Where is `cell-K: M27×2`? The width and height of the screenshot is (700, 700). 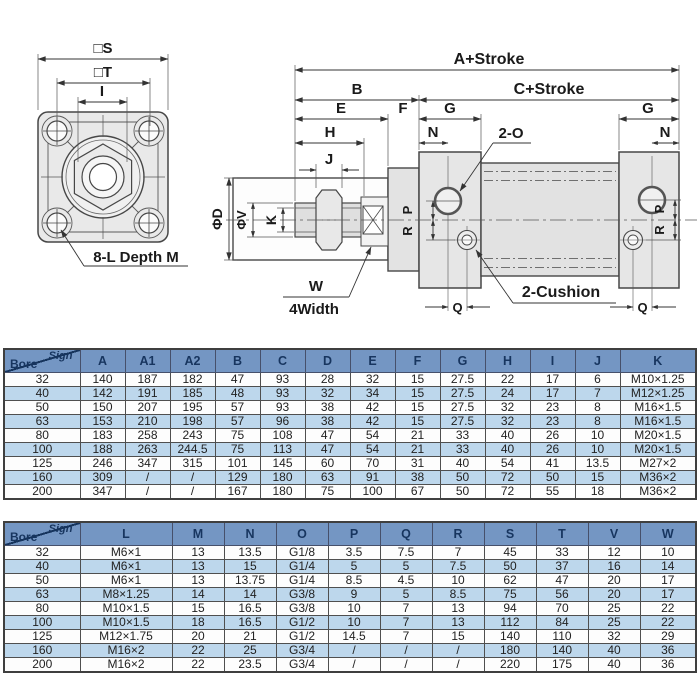
cell-K: M27×2 is located at coordinates (658, 463).